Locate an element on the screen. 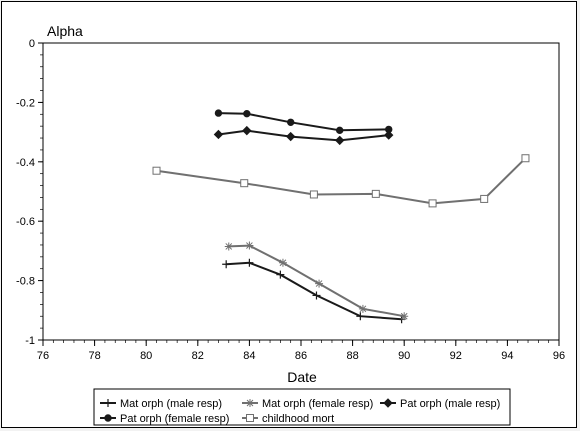 This screenshot has width=580, height=431. legend-item: Pat orph (male resp) is located at coordinates (440, 404).